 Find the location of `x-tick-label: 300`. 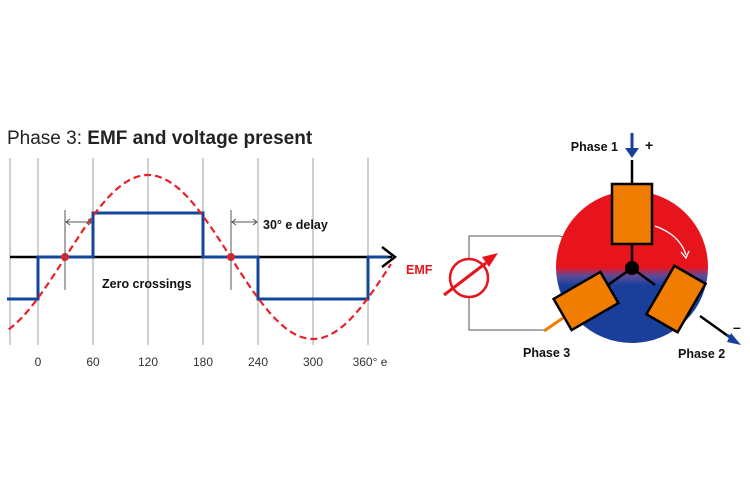

x-tick-label: 300 is located at coordinates (313, 362).